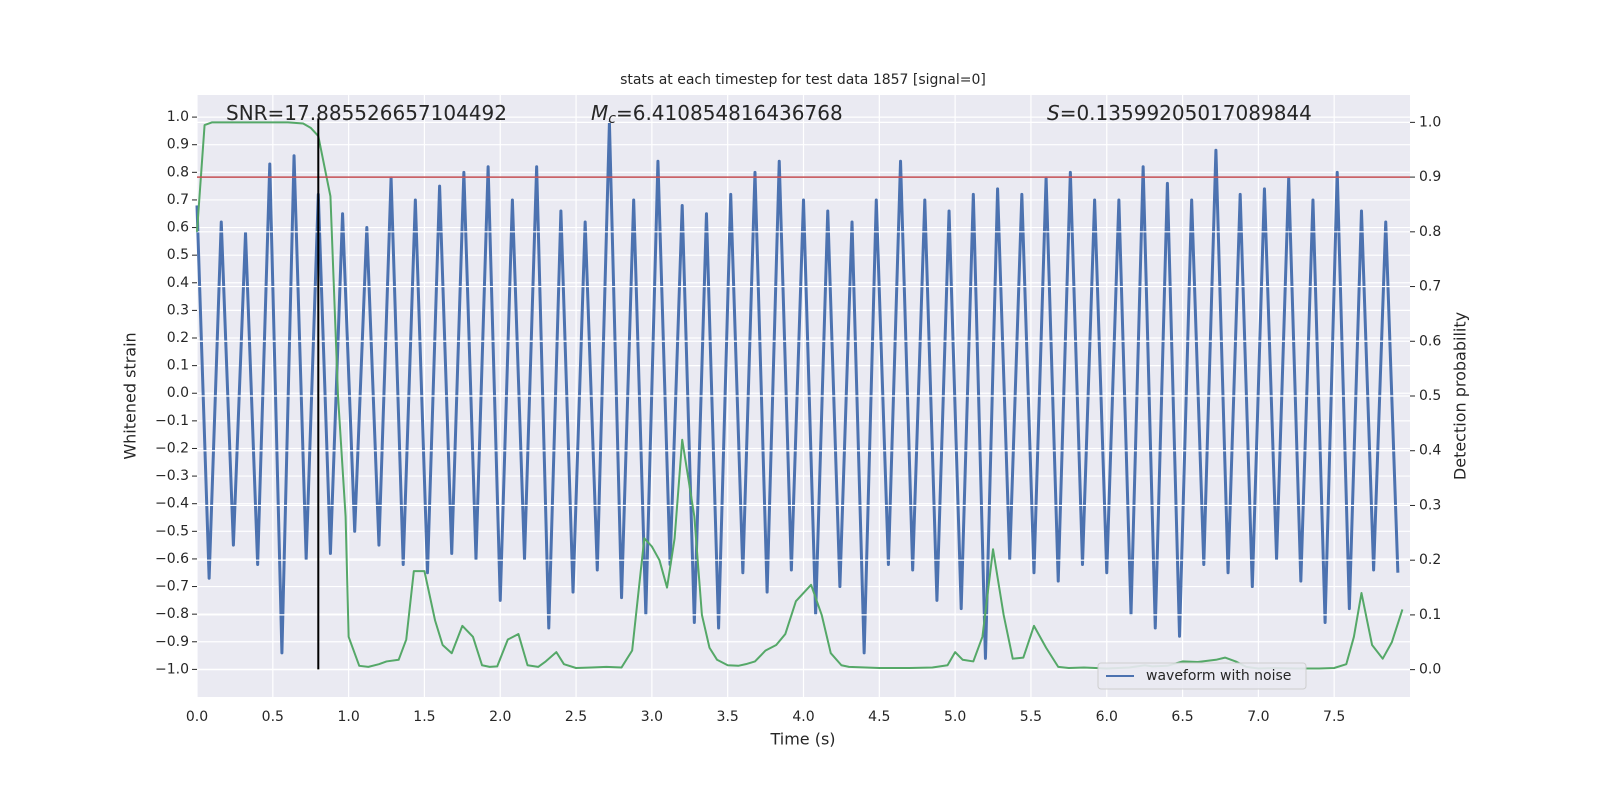  I want to click on x-axis-label: Time (s), so click(802, 739).